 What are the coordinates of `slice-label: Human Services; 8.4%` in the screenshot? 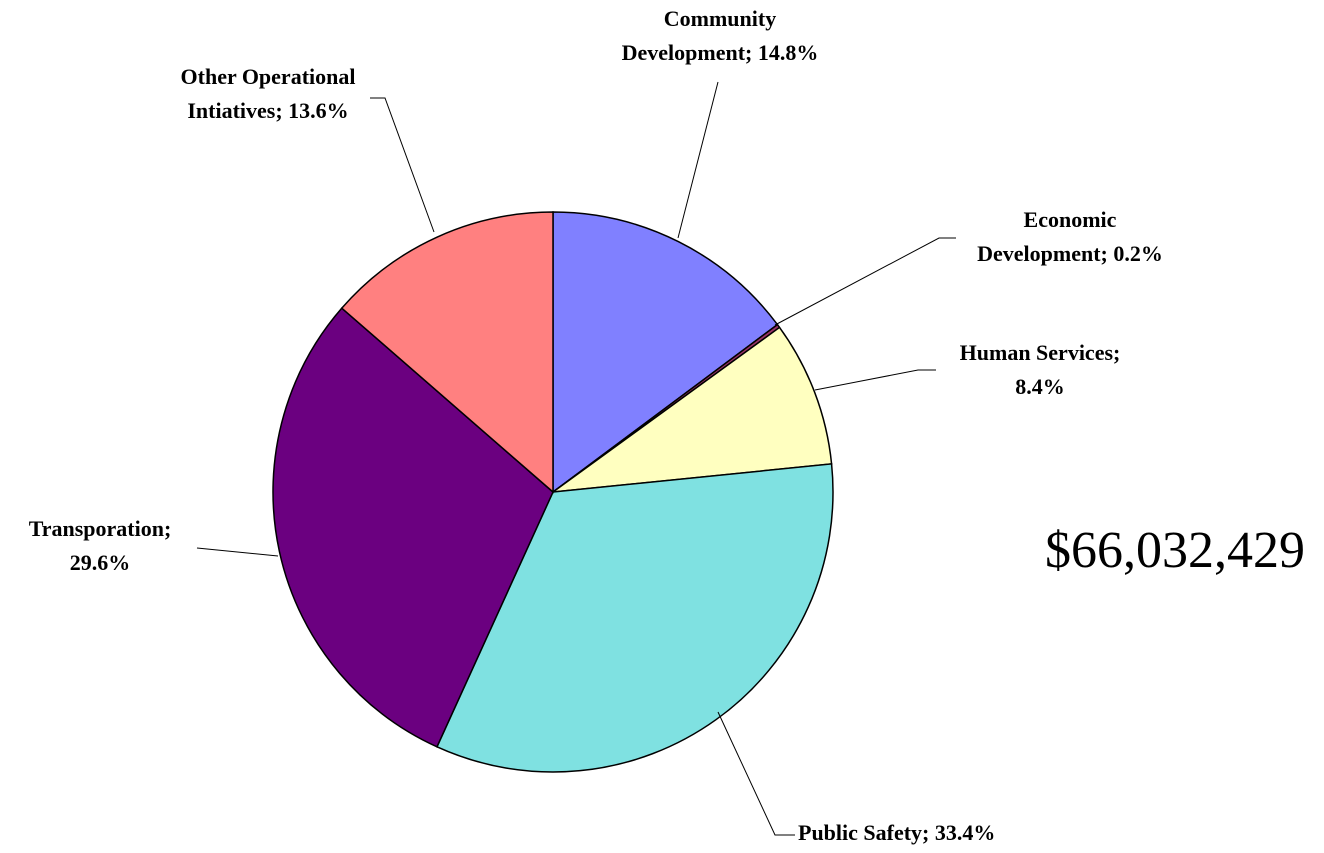 It's located at (1040, 369).